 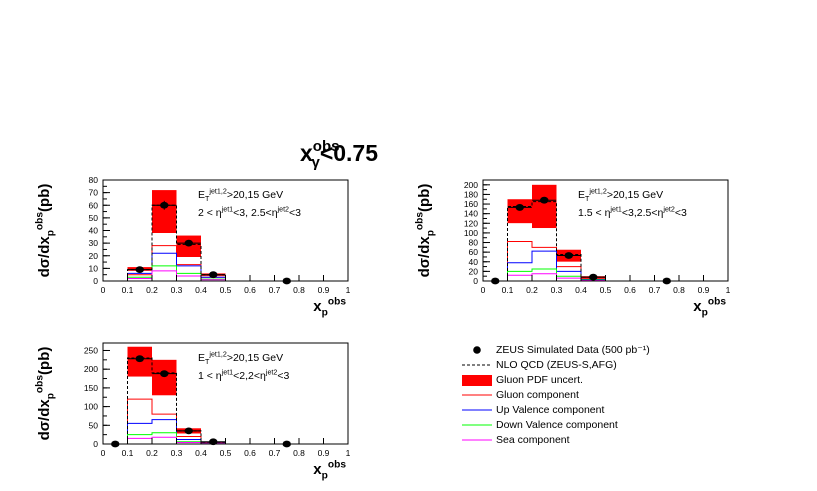 What do you see at coordinates (243, 375) in the screenshot?
I see `annotation-eta: 1 < ηjet1<2,2<ηjet2<3` at bounding box center [243, 375].